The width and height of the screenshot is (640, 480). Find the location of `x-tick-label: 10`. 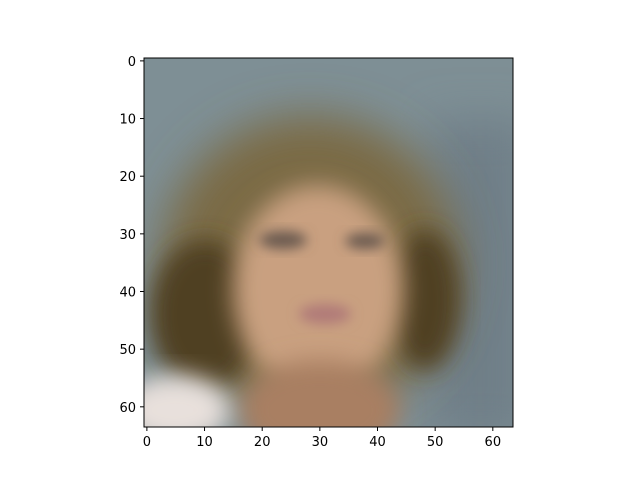

x-tick-label: 10 is located at coordinates (204, 442).